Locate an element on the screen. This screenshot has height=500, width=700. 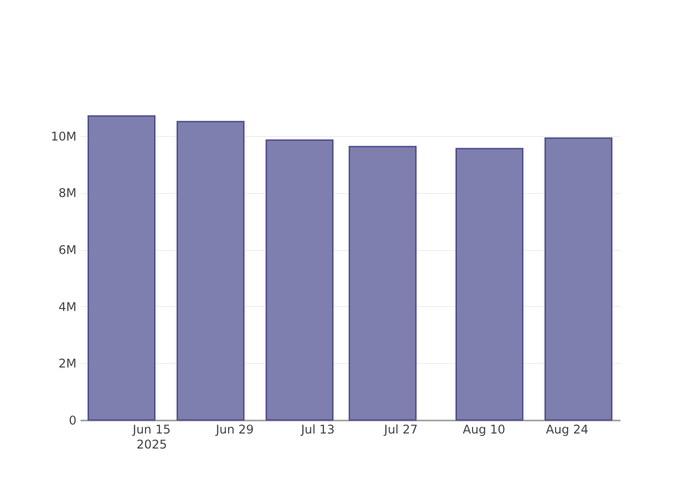
x-tick-label: Aug 24 is located at coordinates (567, 429).